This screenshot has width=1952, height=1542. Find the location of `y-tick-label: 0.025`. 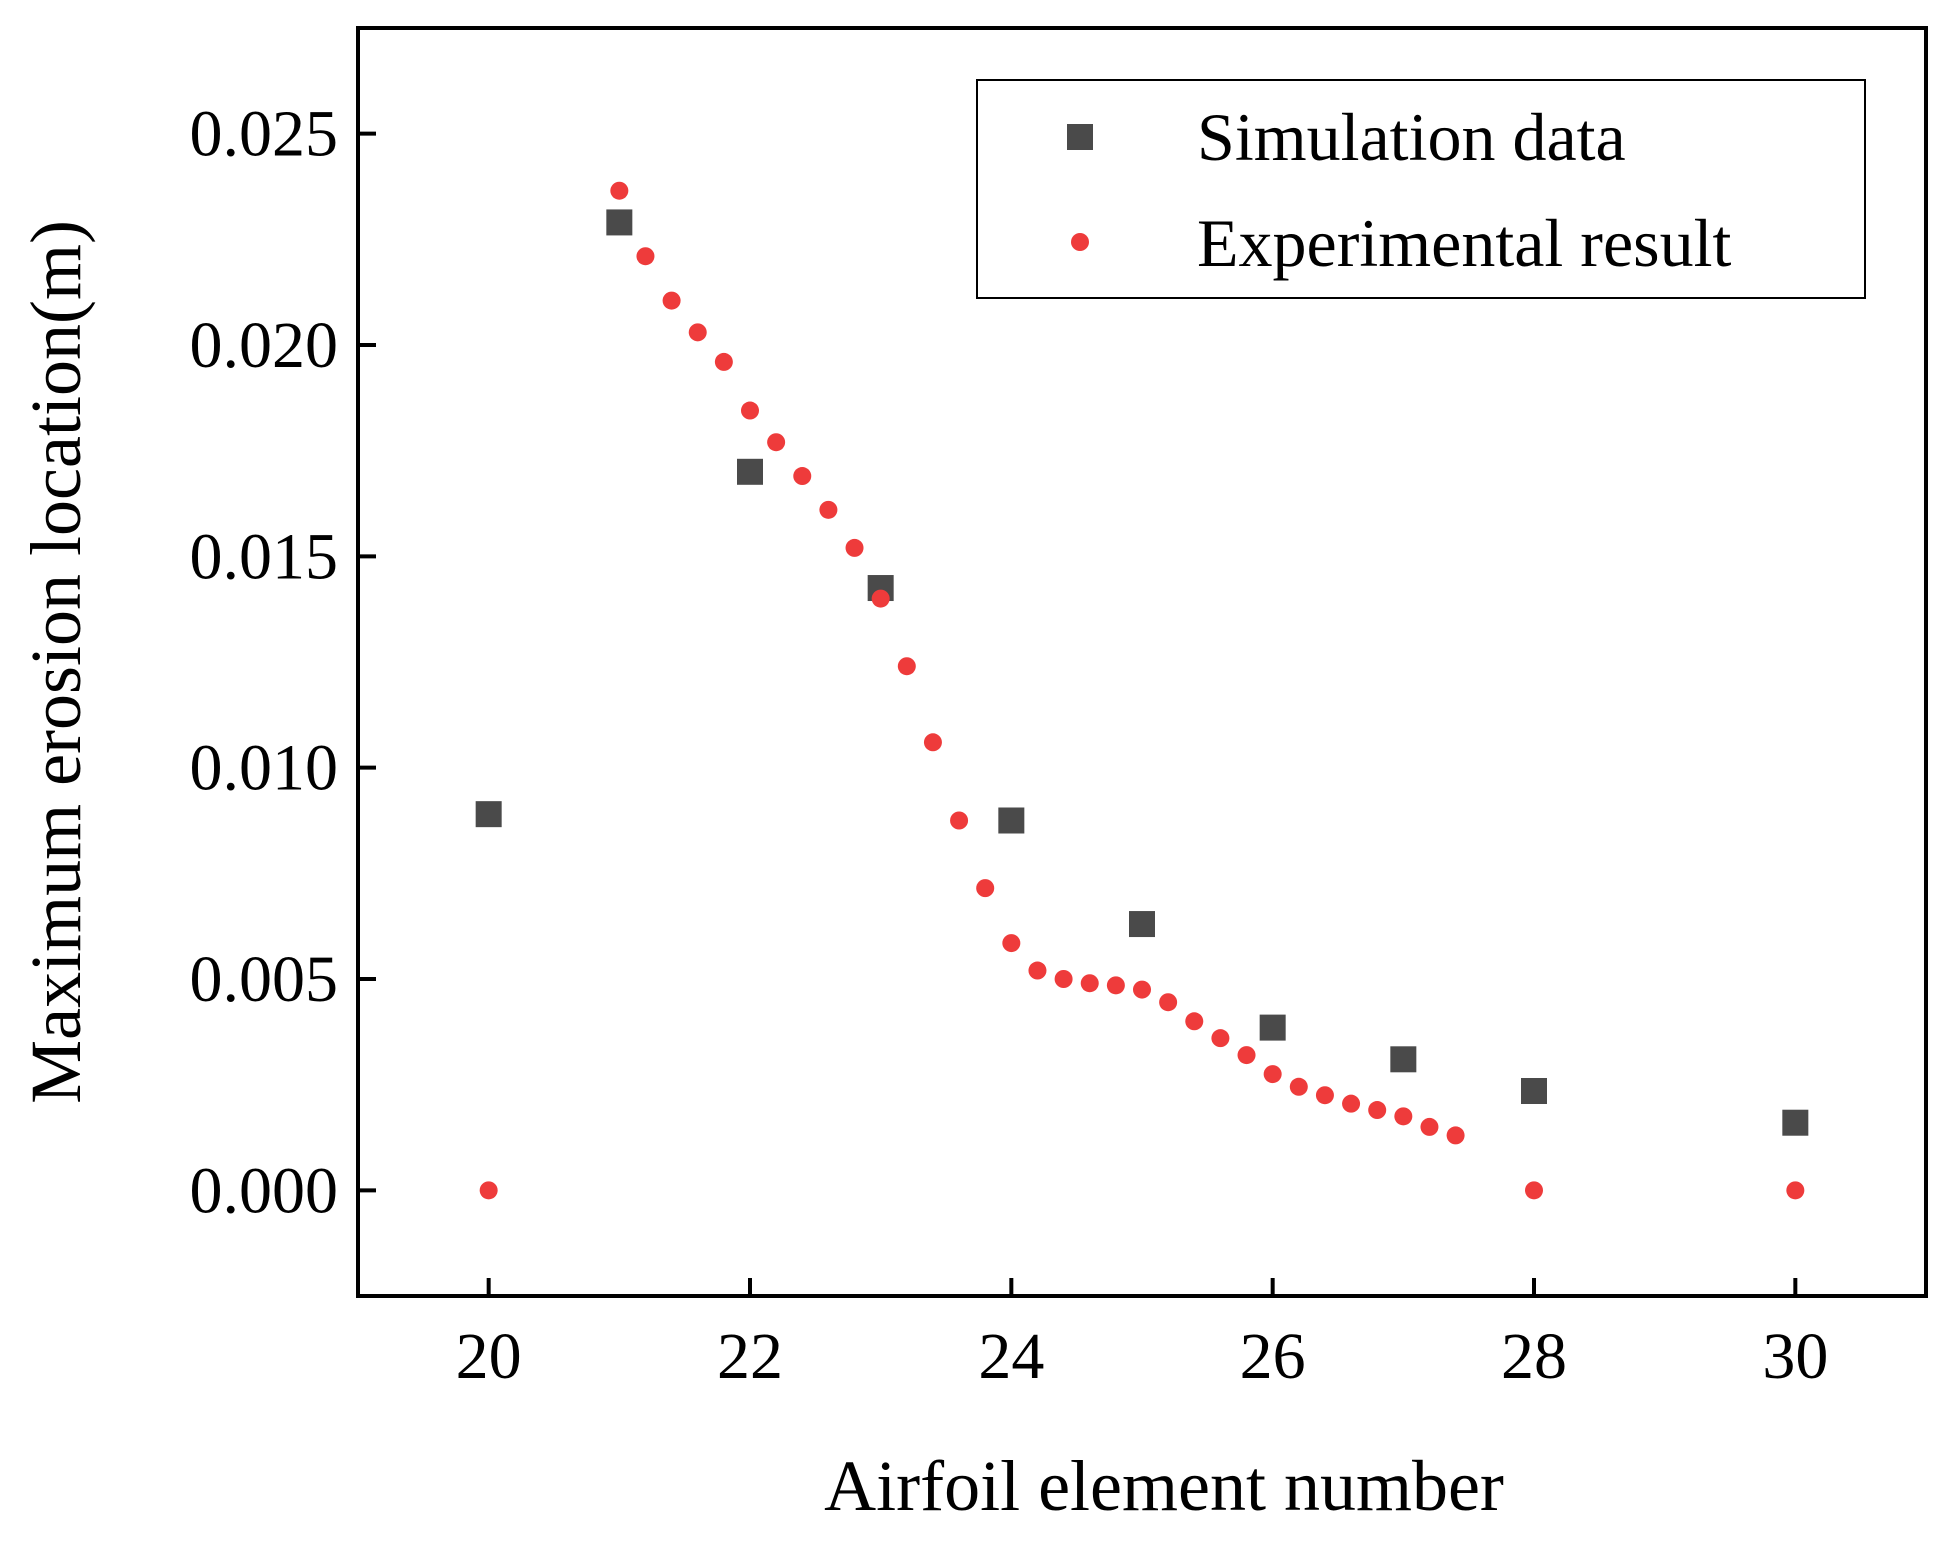

y-tick-label: 0.025 is located at coordinates (264, 134).